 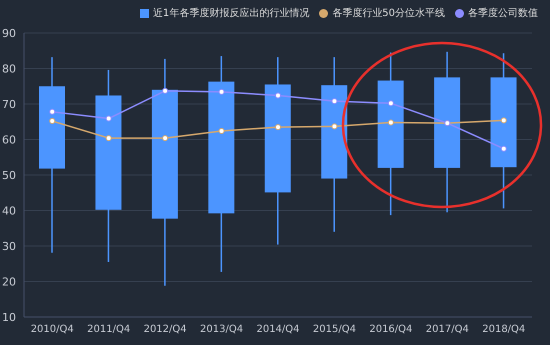 I want to click on x-tick-label: 2012/Q4, so click(x=165, y=330).